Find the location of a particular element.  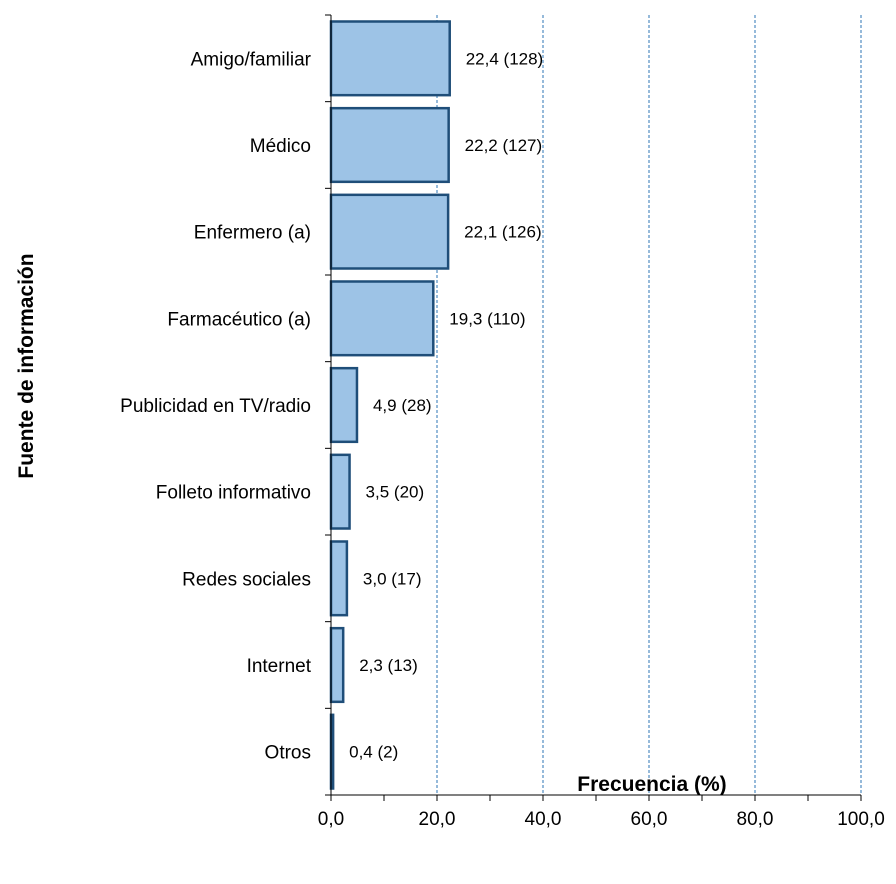

x-tick-label: 0,0 is located at coordinates (331, 819).